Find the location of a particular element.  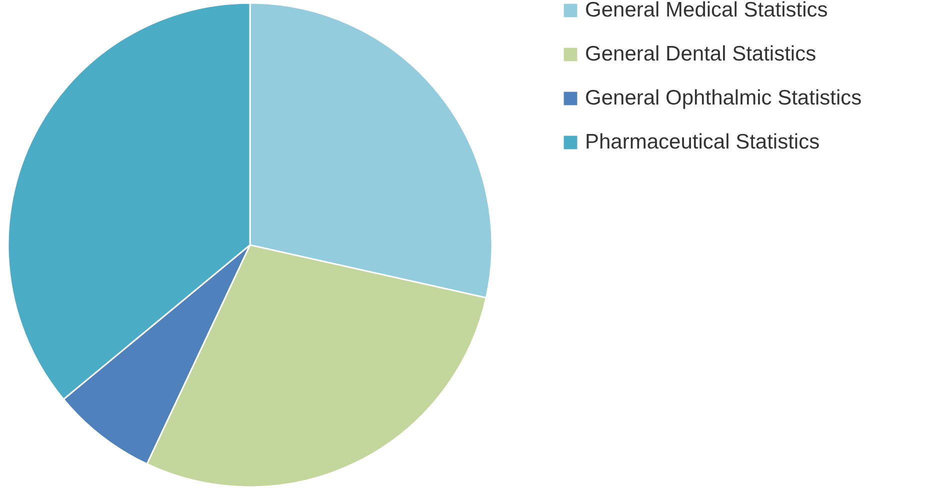

legend-label: General Ophthalmic Statistics is located at coordinates (723, 98).